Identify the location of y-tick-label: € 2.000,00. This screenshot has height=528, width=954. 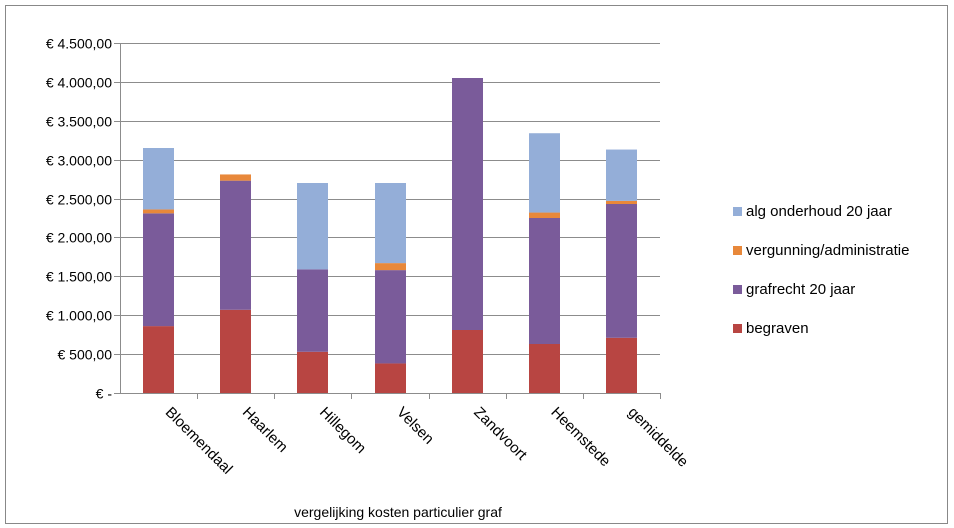
(79, 238).